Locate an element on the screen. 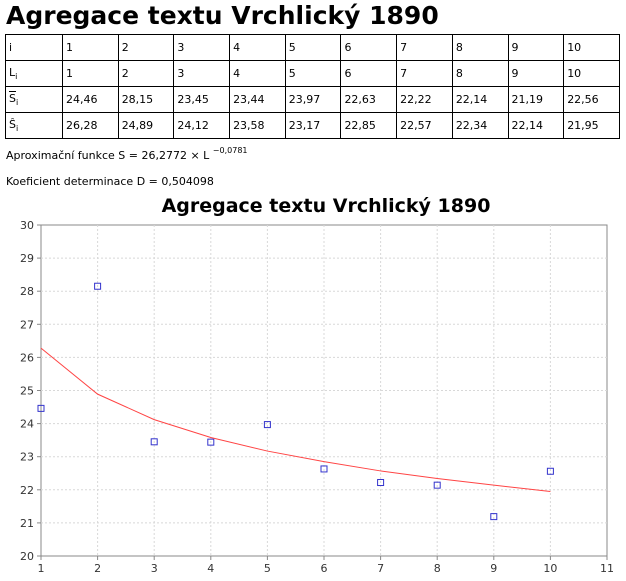 This screenshot has width=626, height=581. y-tick-label: 25 is located at coordinates (27, 391).